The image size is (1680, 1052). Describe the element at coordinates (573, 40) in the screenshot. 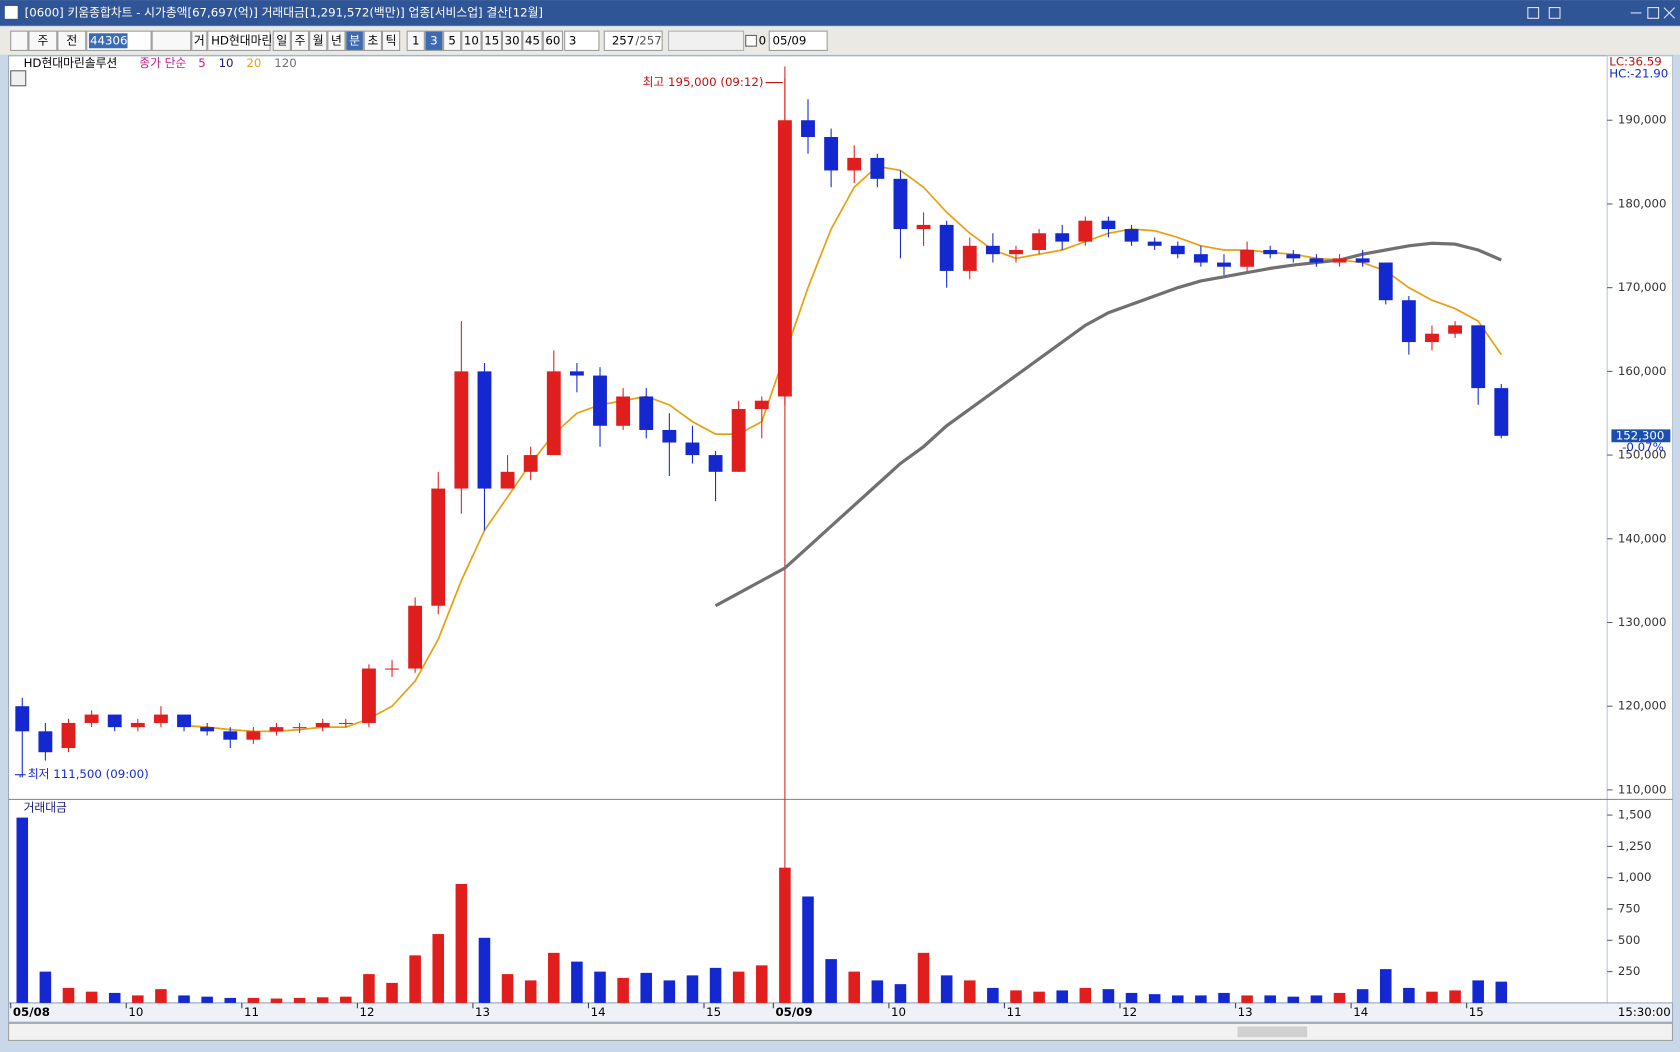

I see `interval-value: 3` at that location.